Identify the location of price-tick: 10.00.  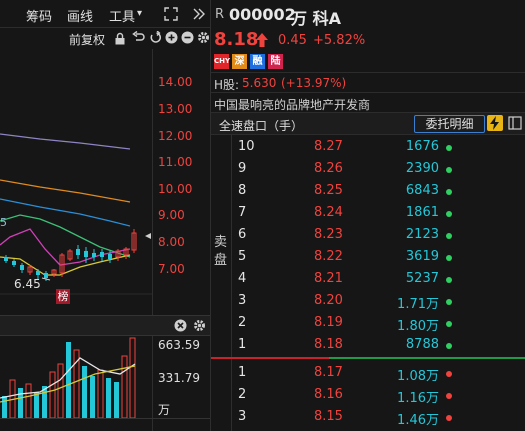
(175, 189).